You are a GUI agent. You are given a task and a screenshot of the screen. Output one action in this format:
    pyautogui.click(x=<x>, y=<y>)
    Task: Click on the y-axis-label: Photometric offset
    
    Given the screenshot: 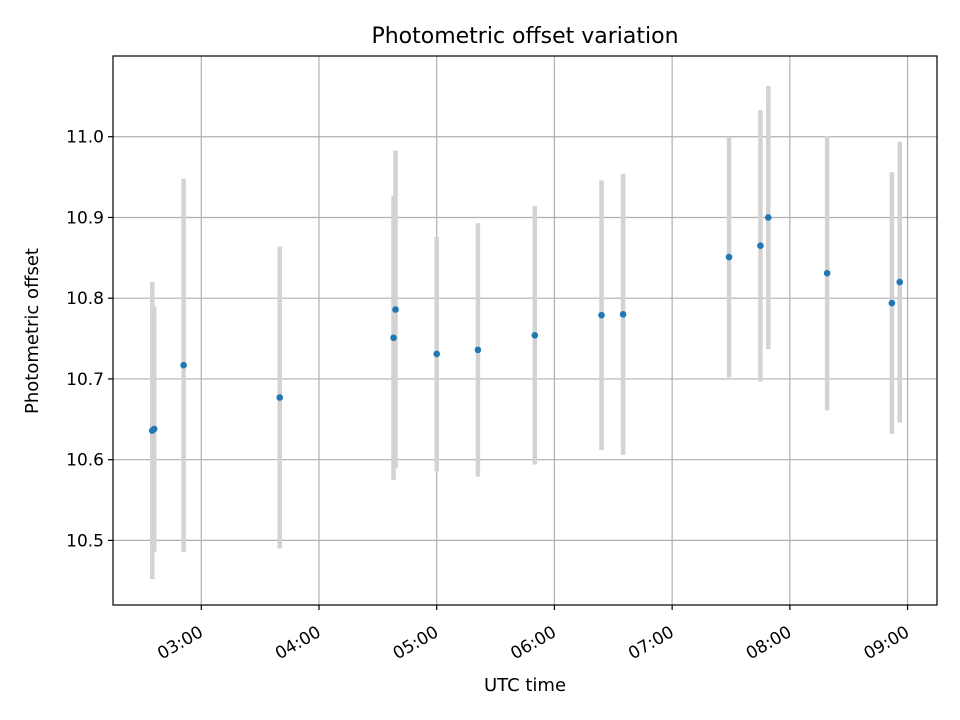 What is the action you would take?
    pyautogui.click(x=32, y=331)
    